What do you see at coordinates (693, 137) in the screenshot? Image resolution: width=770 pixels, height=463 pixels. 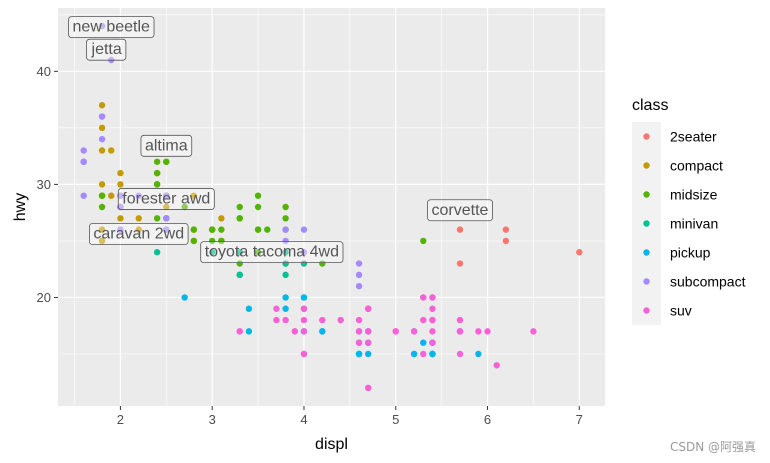 I see `legend-label: 2seater` at bounding box center [693, 137].